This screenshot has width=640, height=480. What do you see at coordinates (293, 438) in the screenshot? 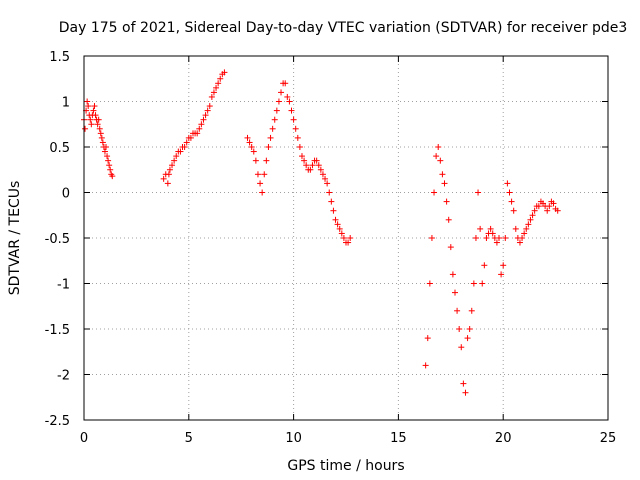
I see `x-tick-label: 10` at bounding box center [293, 438].